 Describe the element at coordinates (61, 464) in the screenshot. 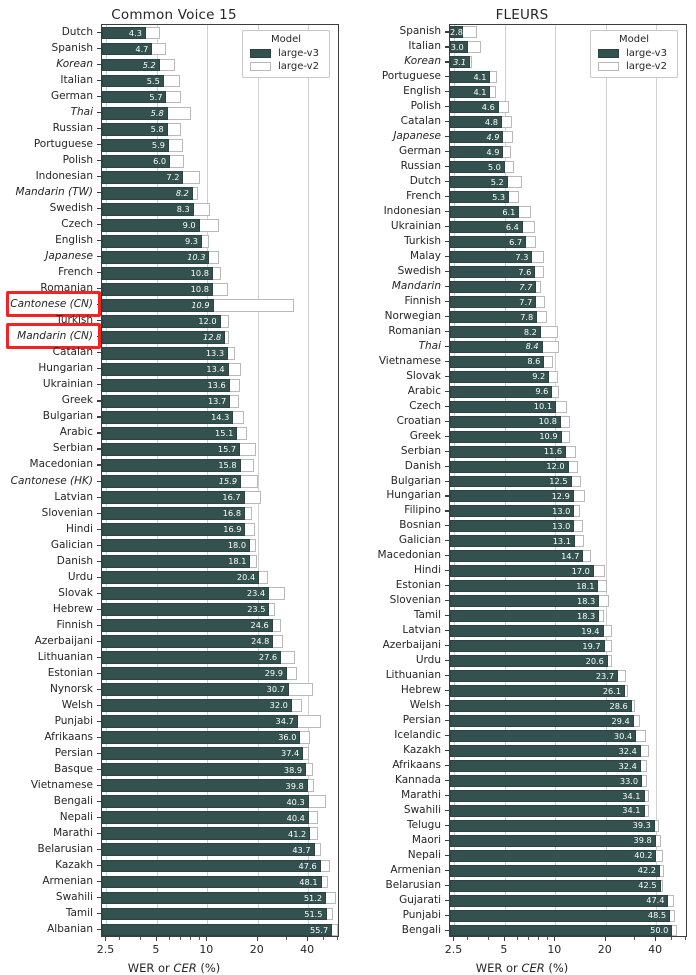

I see `y-tick-label: Macedonian` at that location.